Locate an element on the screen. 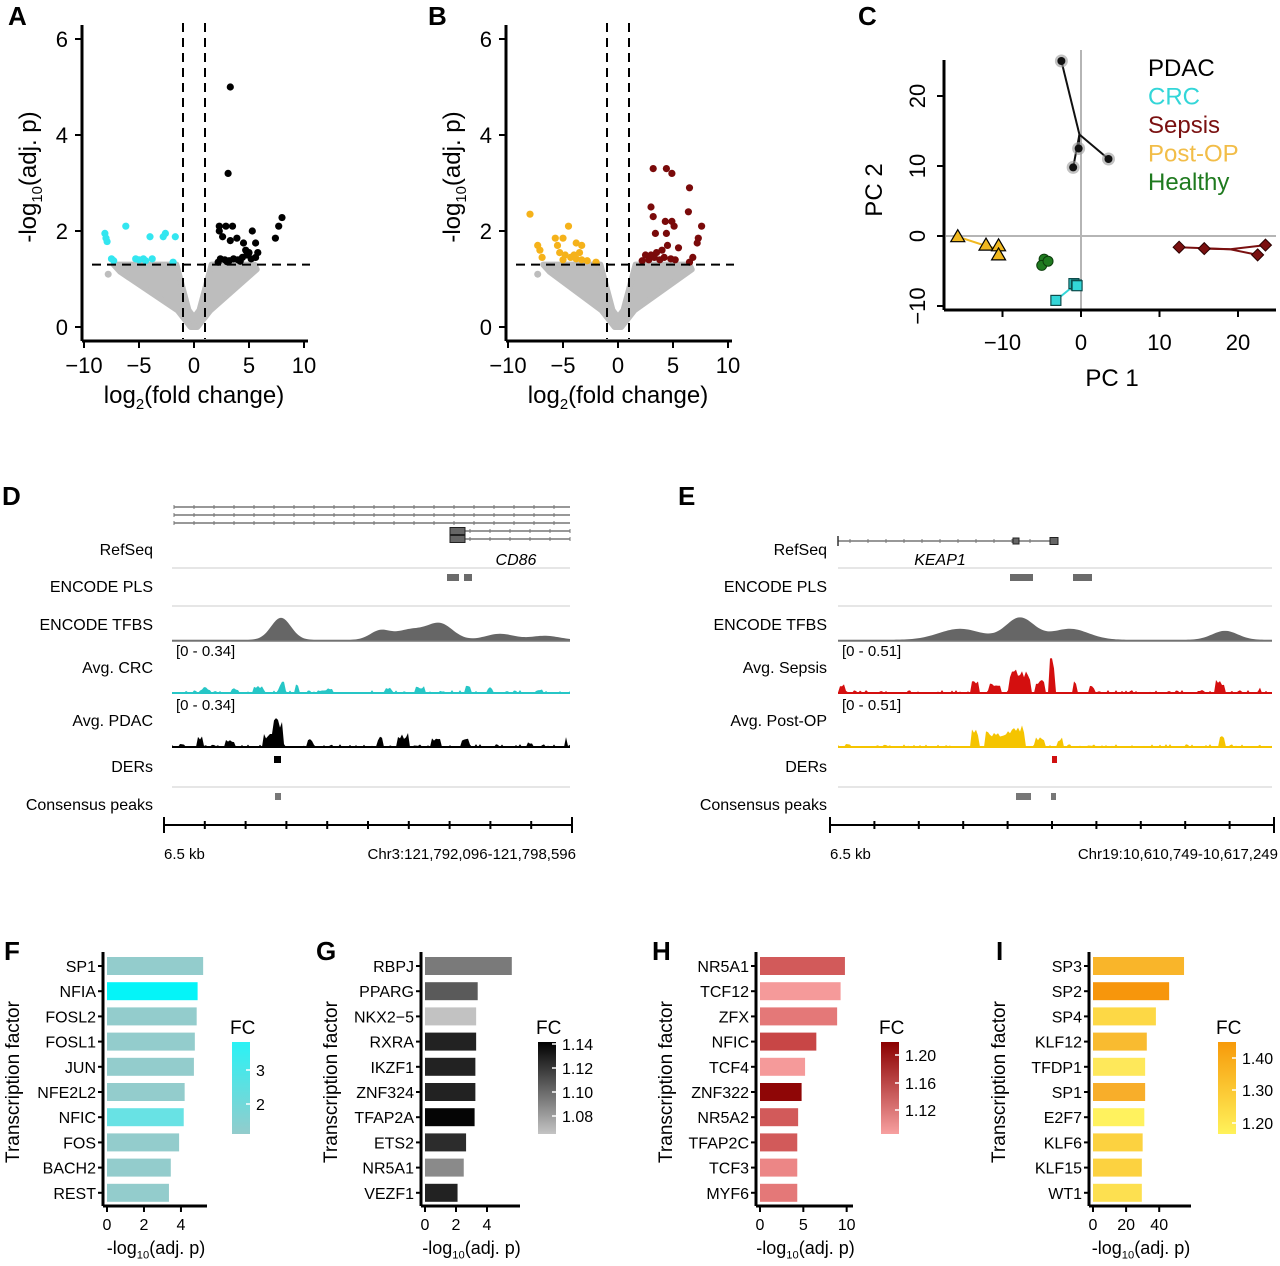  panel-label-b: B is located at coordinates (437, 16).